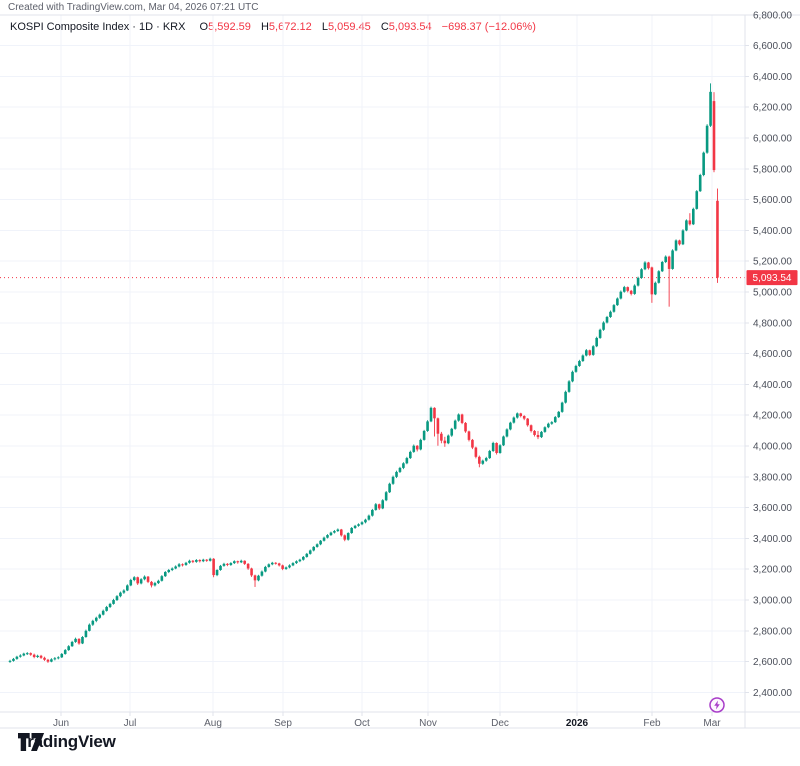 The height and width of the screenshot is (766, 800). I want to click on tradingview-logo: TradingView, so click(67, 742).